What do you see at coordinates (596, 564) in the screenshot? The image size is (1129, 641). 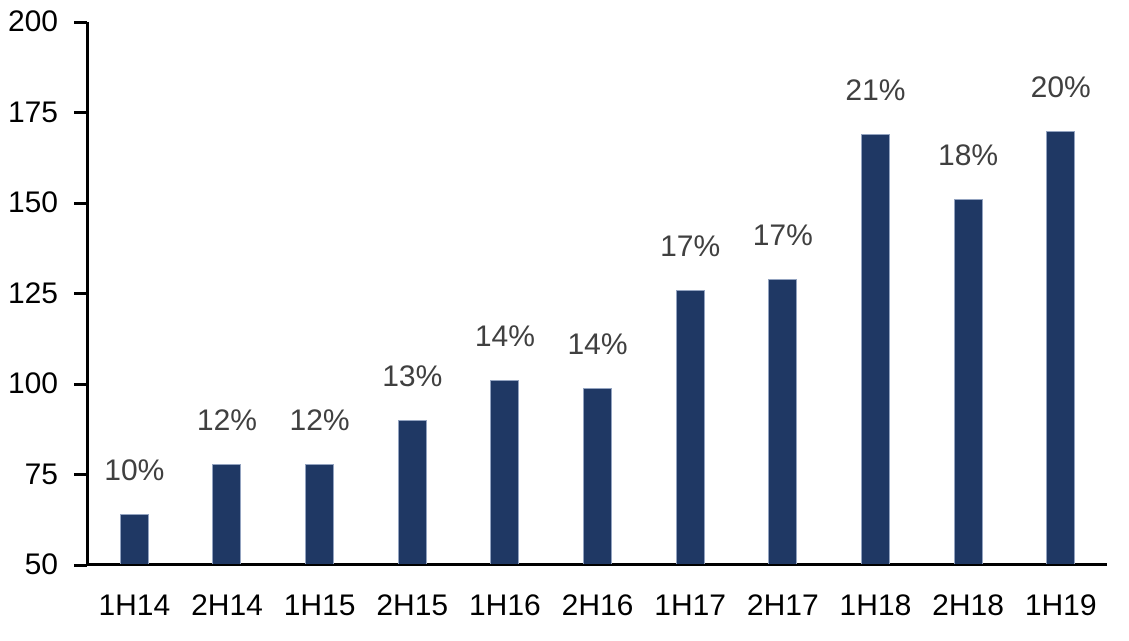 I see `x-axis-line` at bounding box center [596, 564].